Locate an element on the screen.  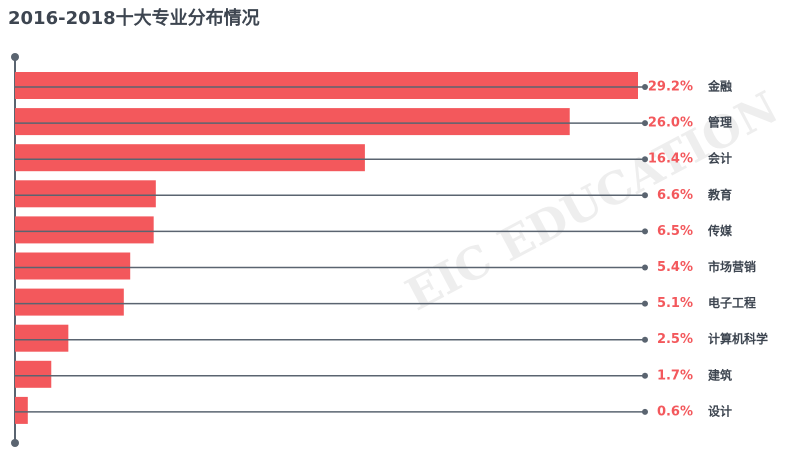
value-label: 5.1% is located at coordinates (675, 303).